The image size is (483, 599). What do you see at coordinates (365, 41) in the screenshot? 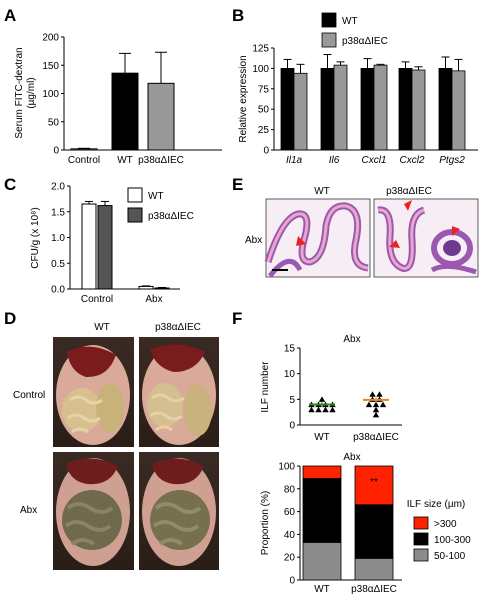
I see `b-legend-label: p38αΔIEC` at bounding box center [365, 41].